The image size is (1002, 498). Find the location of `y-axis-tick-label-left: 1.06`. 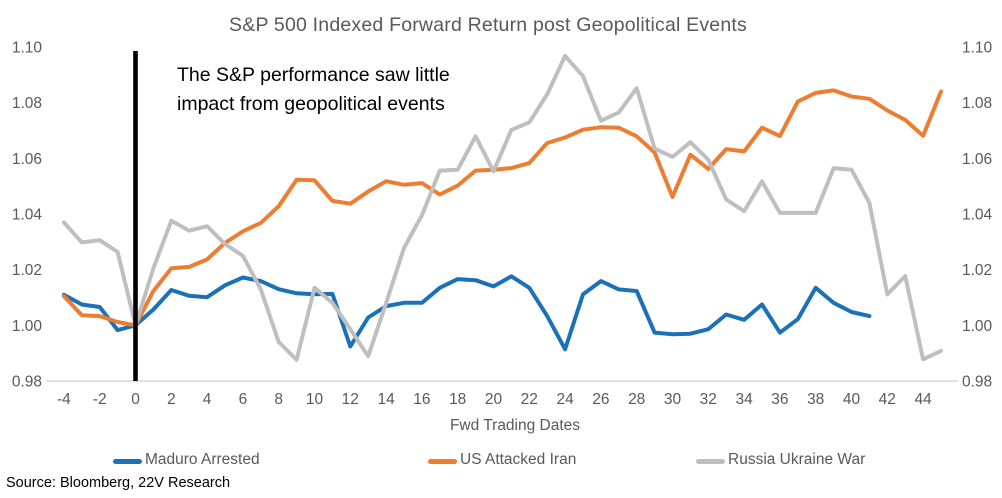

y-axis-tick-label-left: 1.06 is located at coordinates (27, 159).